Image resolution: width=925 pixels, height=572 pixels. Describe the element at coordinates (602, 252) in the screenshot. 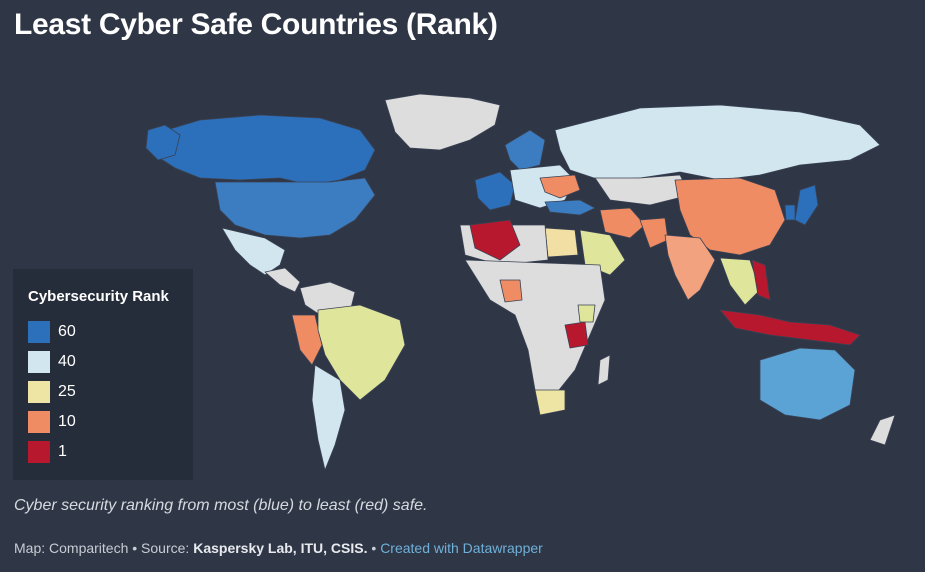

I see `saudi-arabia-region` at that location.